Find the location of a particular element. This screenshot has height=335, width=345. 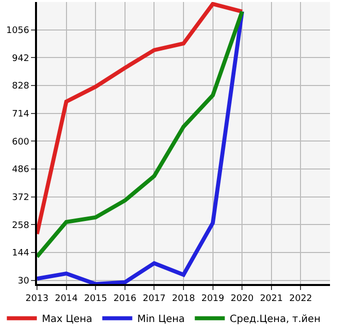

x-tick-label: 2019 is located at coordinates (213, 299).